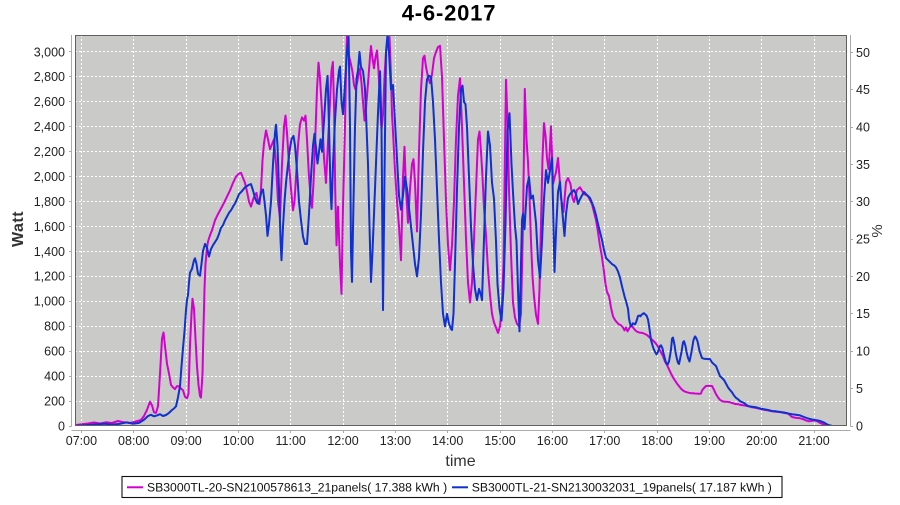 The width and height of the screenshot is (900, 505). I want to click on svg-text: 20, so click(863, 277).